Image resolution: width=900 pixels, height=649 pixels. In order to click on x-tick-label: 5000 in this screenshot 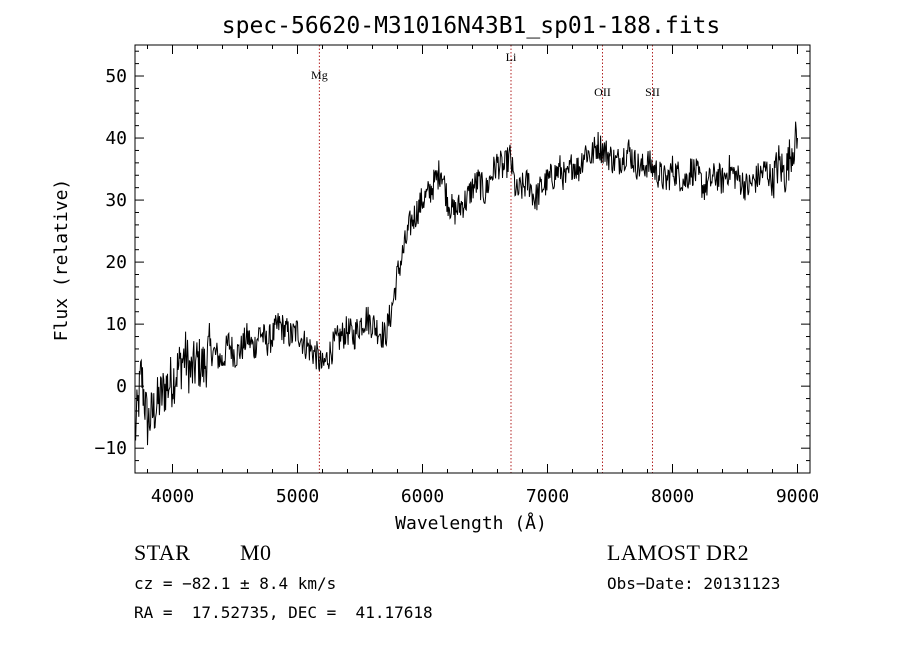, I will do `click(297, 496)`.